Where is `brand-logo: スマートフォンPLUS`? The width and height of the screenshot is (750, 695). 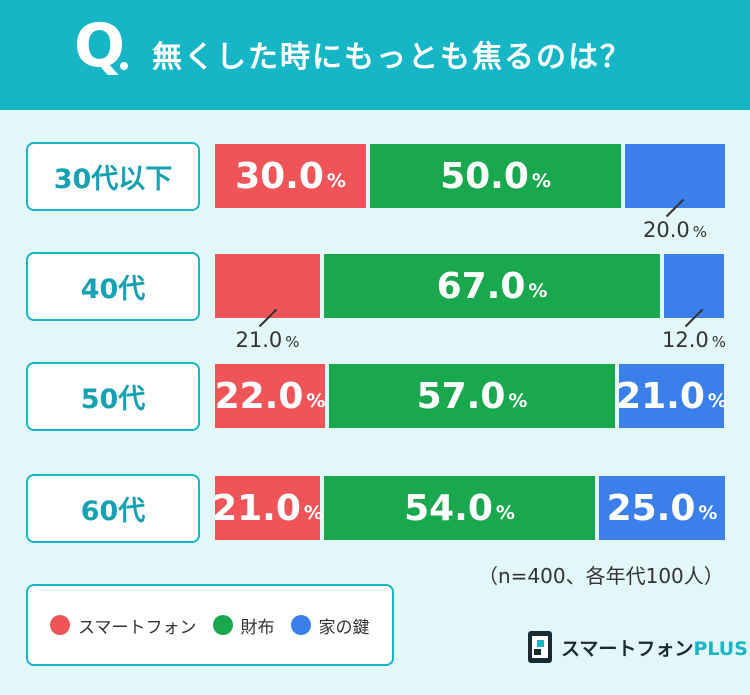 brand-logo: スマートフォンPLUS is located at coordinates (637, 647).